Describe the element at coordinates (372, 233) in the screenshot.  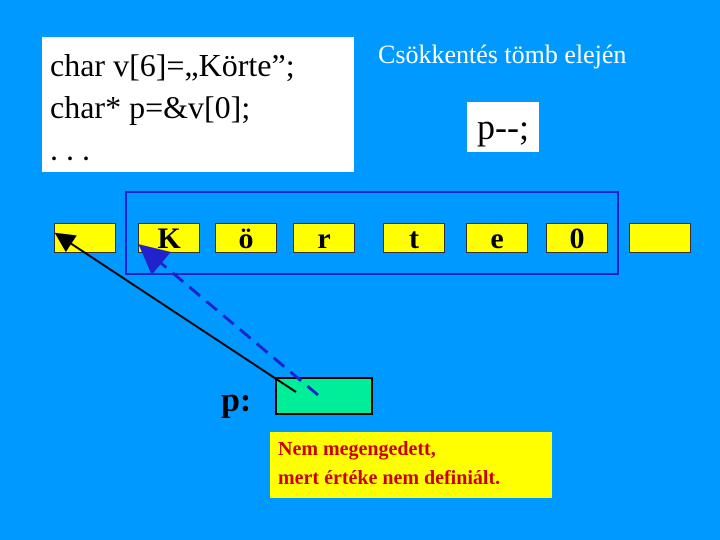
I see `array-frame` at that location.